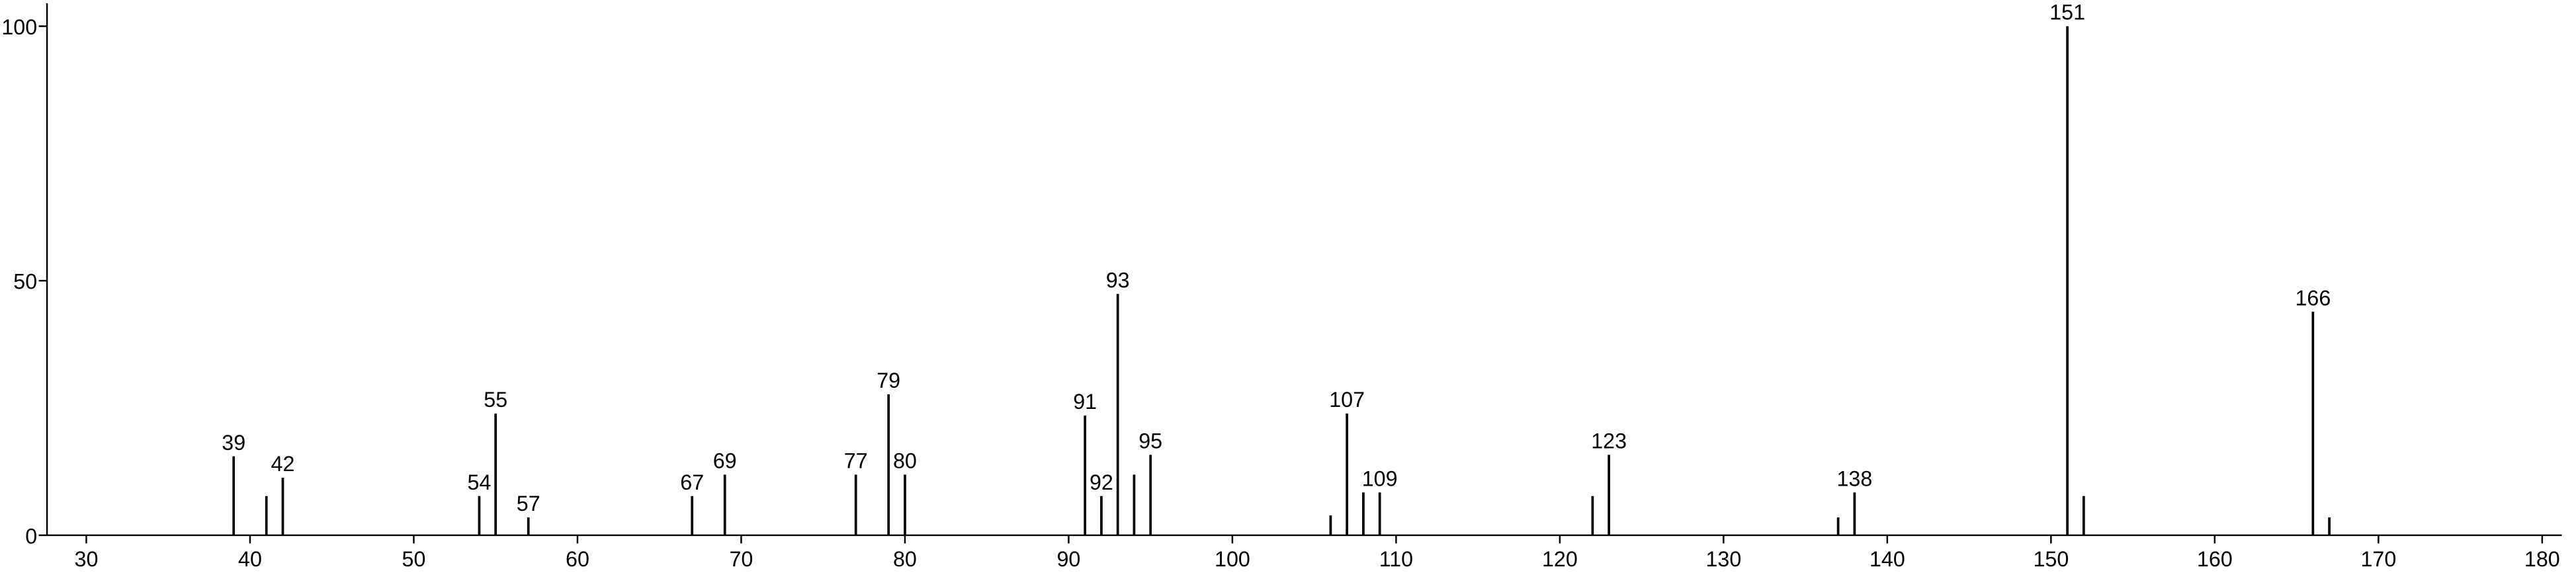 The height and width of the screenshot is (573, 2576). What do you see at coordinates (87, 559) in the screenshot?
I see `x-tick-label: 30` at bounding box center [87, 559].